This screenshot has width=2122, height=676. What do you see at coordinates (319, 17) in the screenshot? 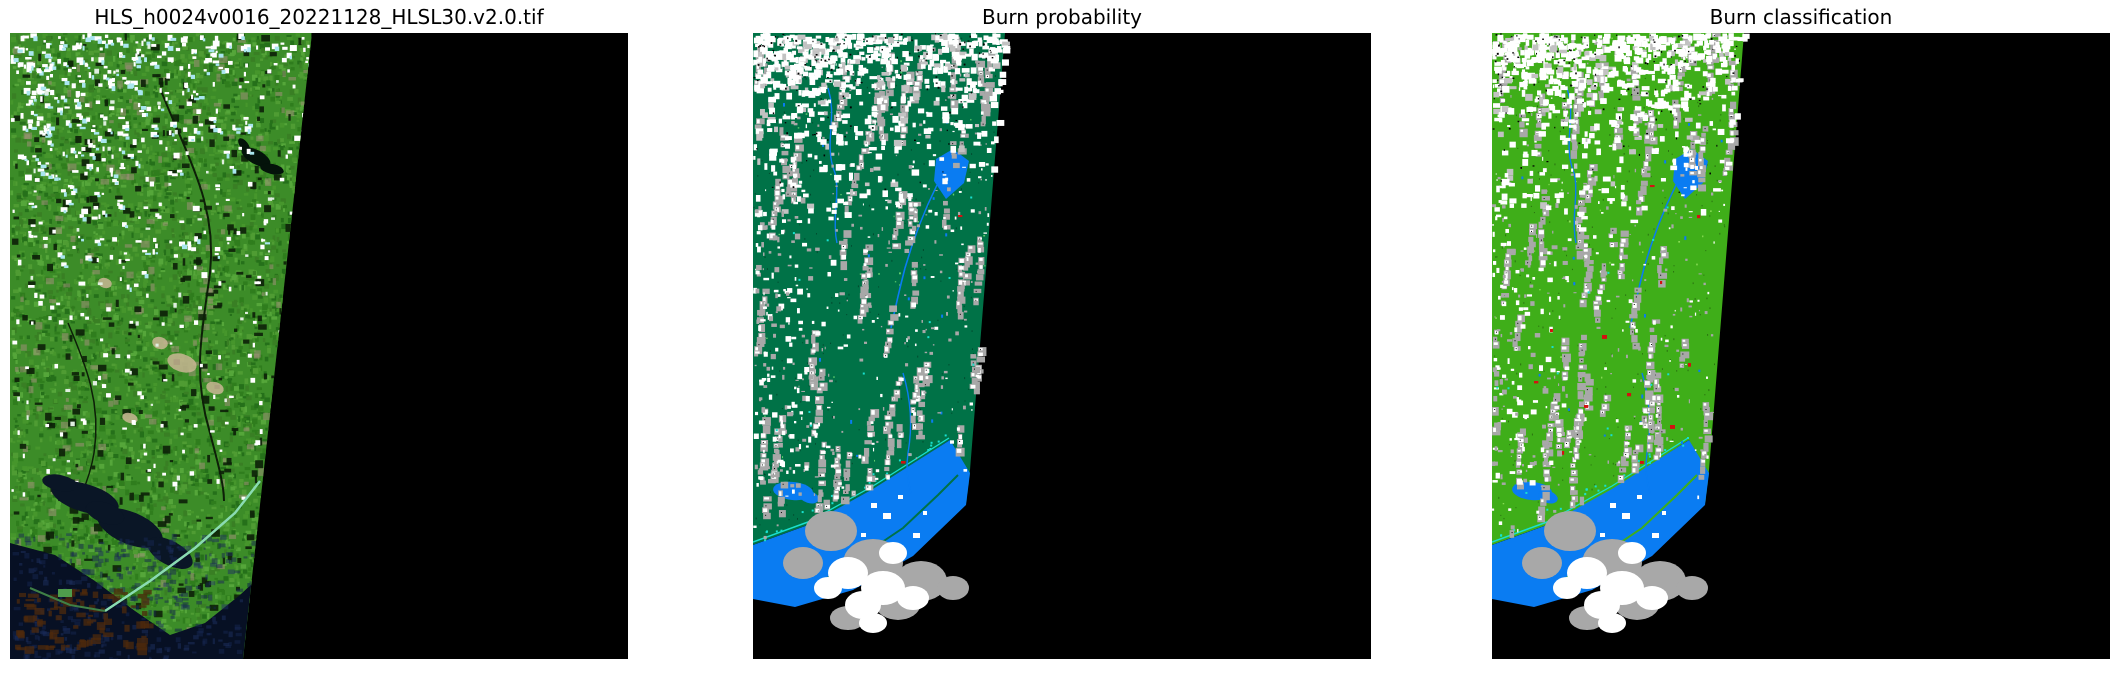
I see `panel-title-input-image: HLS_h0024v0016_20221128_HLSL30.v2.0.tif` at bounding box center [319, 17].